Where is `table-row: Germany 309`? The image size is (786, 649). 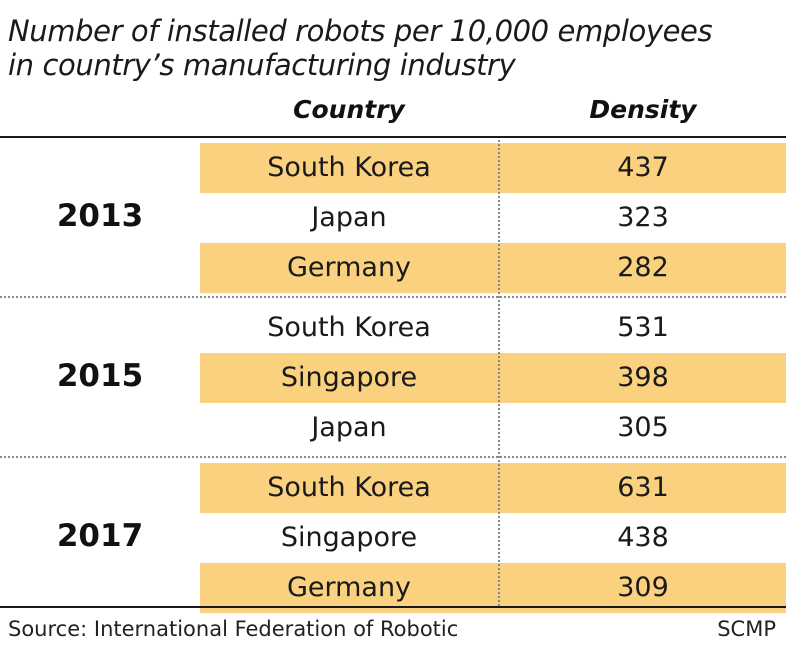 table-row: Germany 309 is located at coordinates (493, 587).